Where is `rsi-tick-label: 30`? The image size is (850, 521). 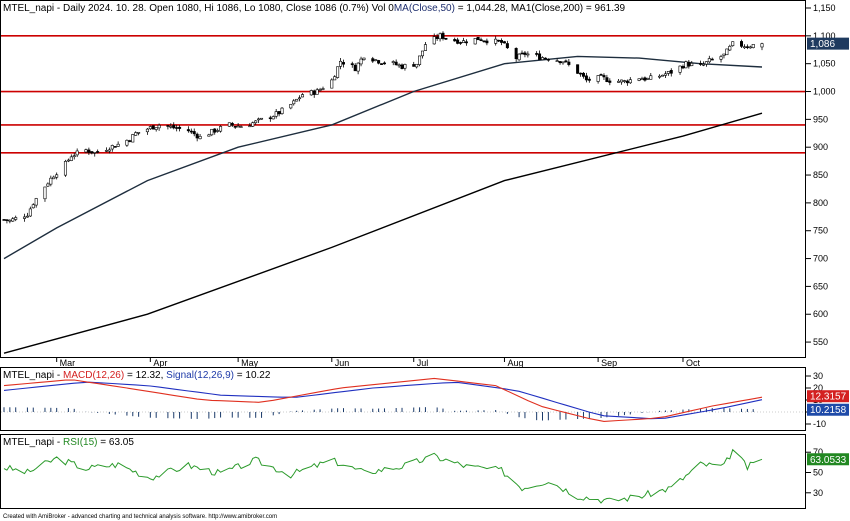
rsi-tick-label: 30 is located at coordinates (818, 493).